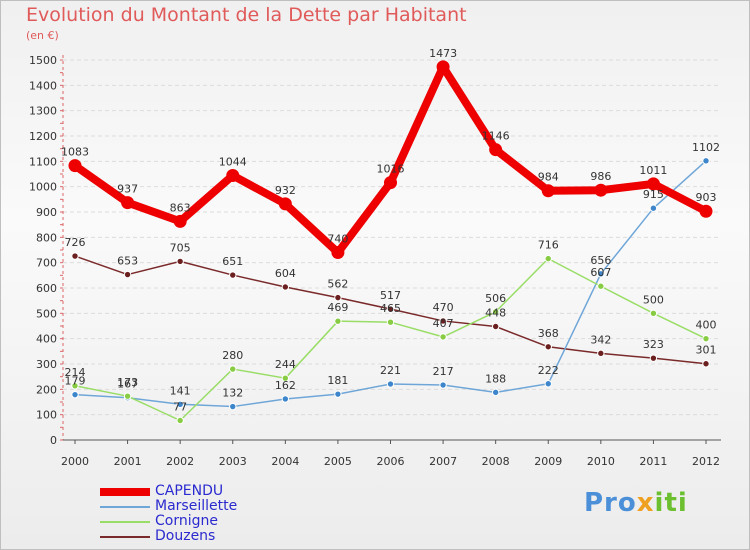  I want to click on data-label: 517, so click(390, 295).